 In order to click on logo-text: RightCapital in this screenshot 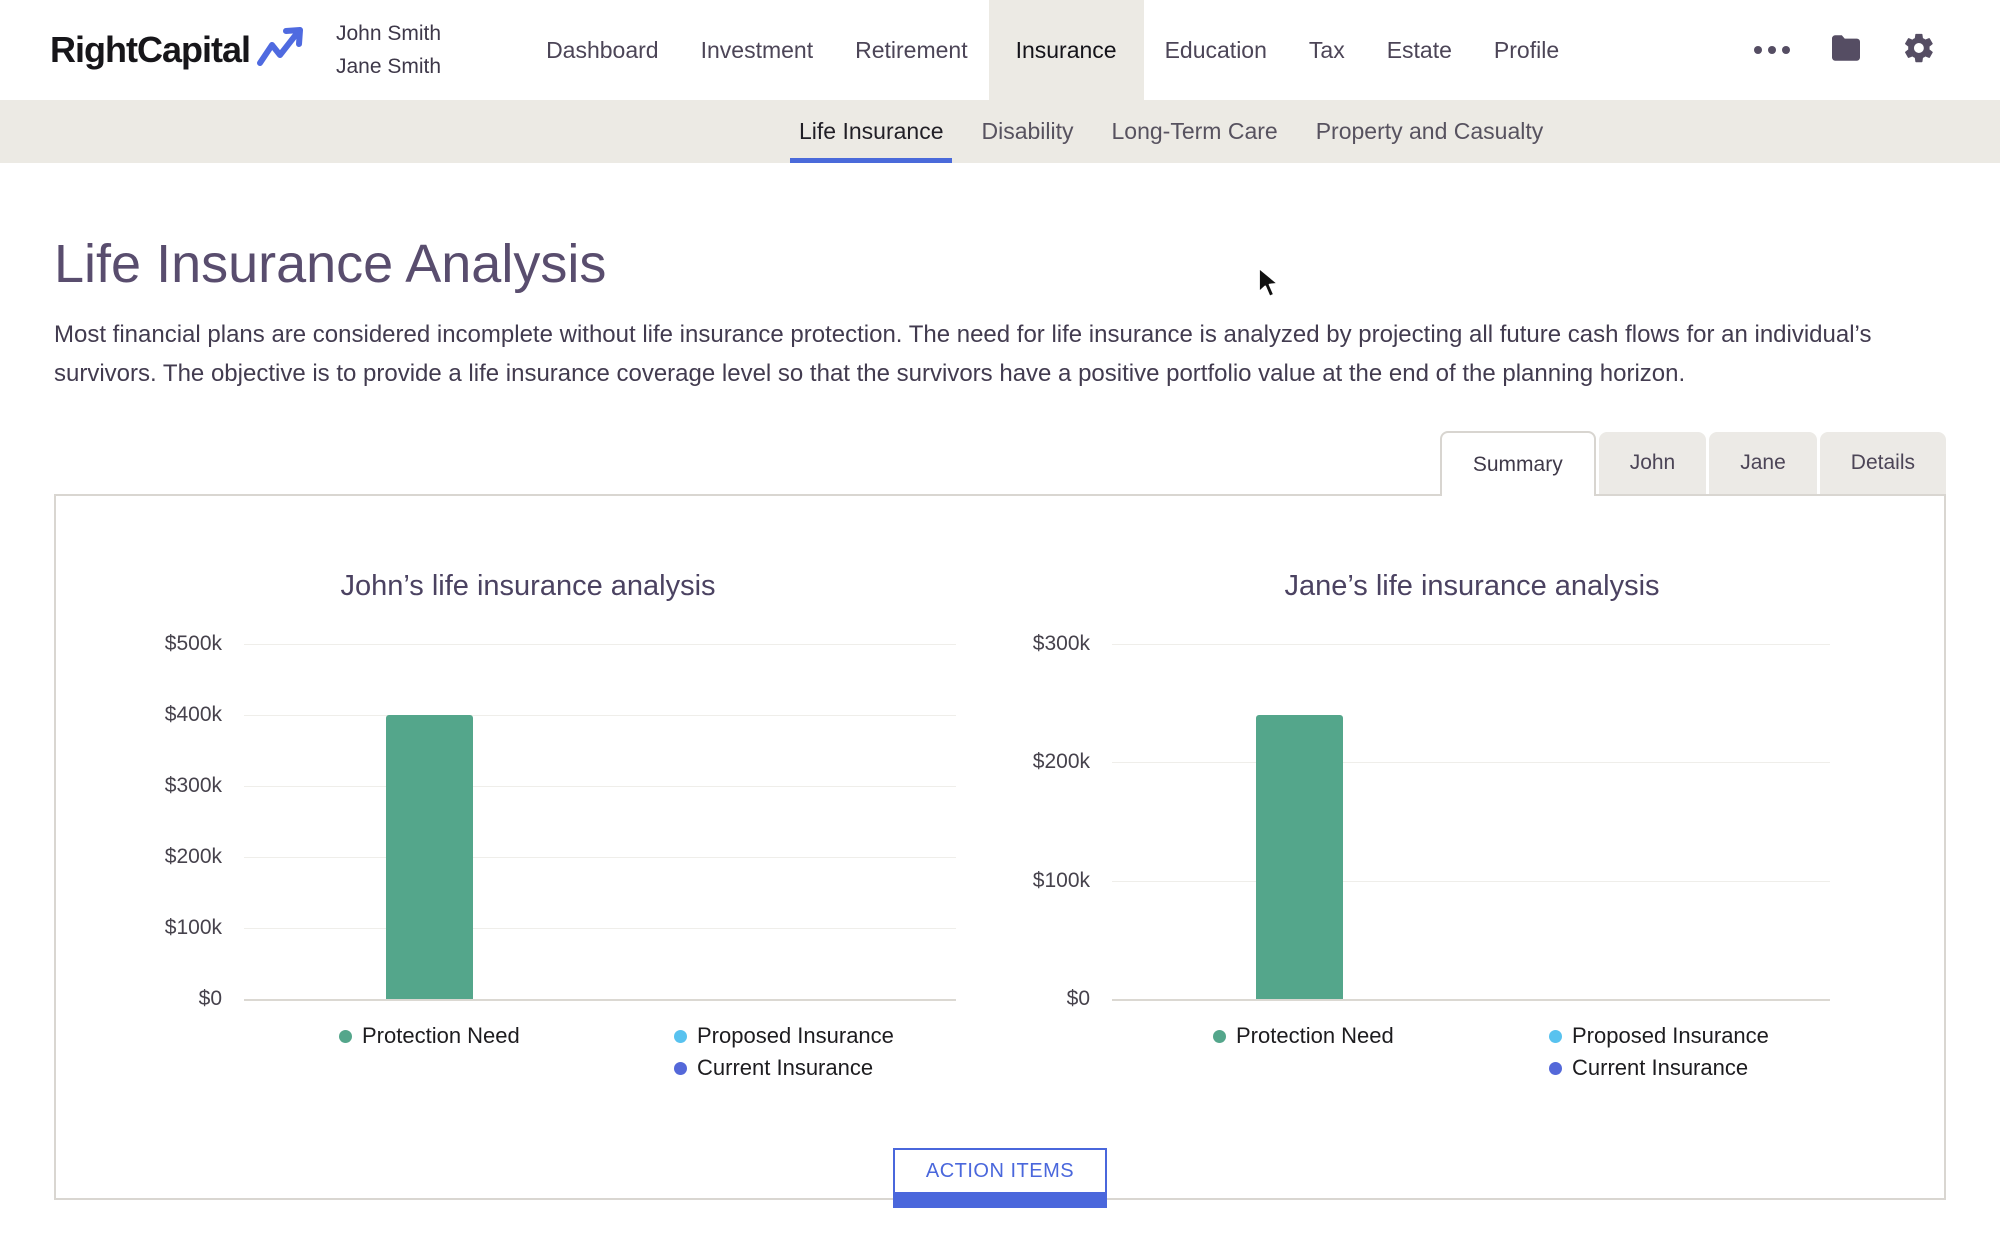, I will do `click(150, 49)`.